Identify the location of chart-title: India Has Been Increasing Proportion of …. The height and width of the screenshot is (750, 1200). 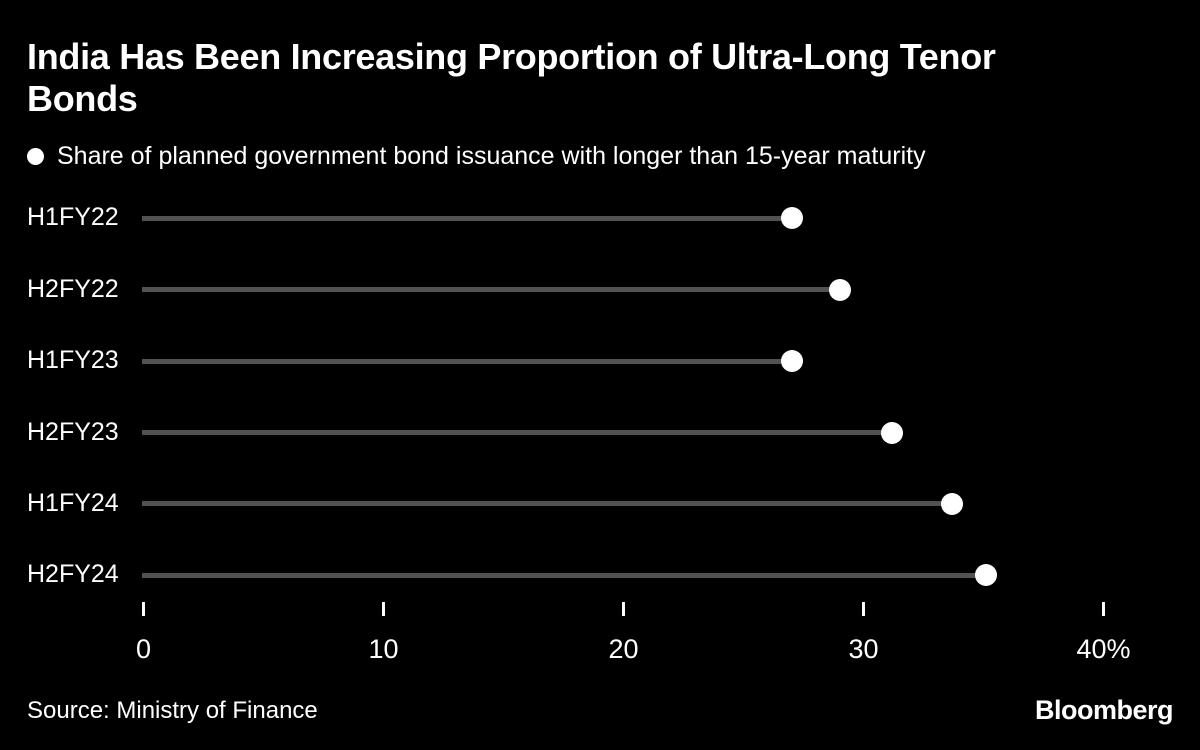
(511, 78).